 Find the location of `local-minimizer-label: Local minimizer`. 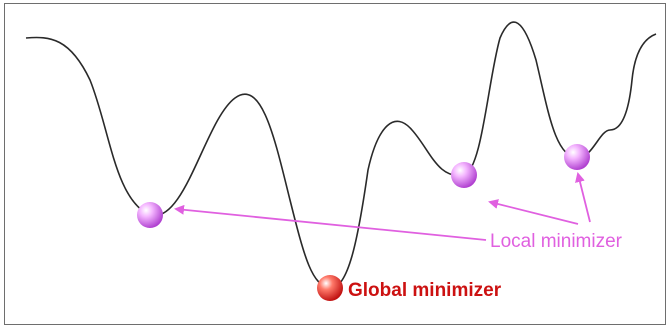

local-minimizer-label: Local minimizer is located at coordinates (556, 241).